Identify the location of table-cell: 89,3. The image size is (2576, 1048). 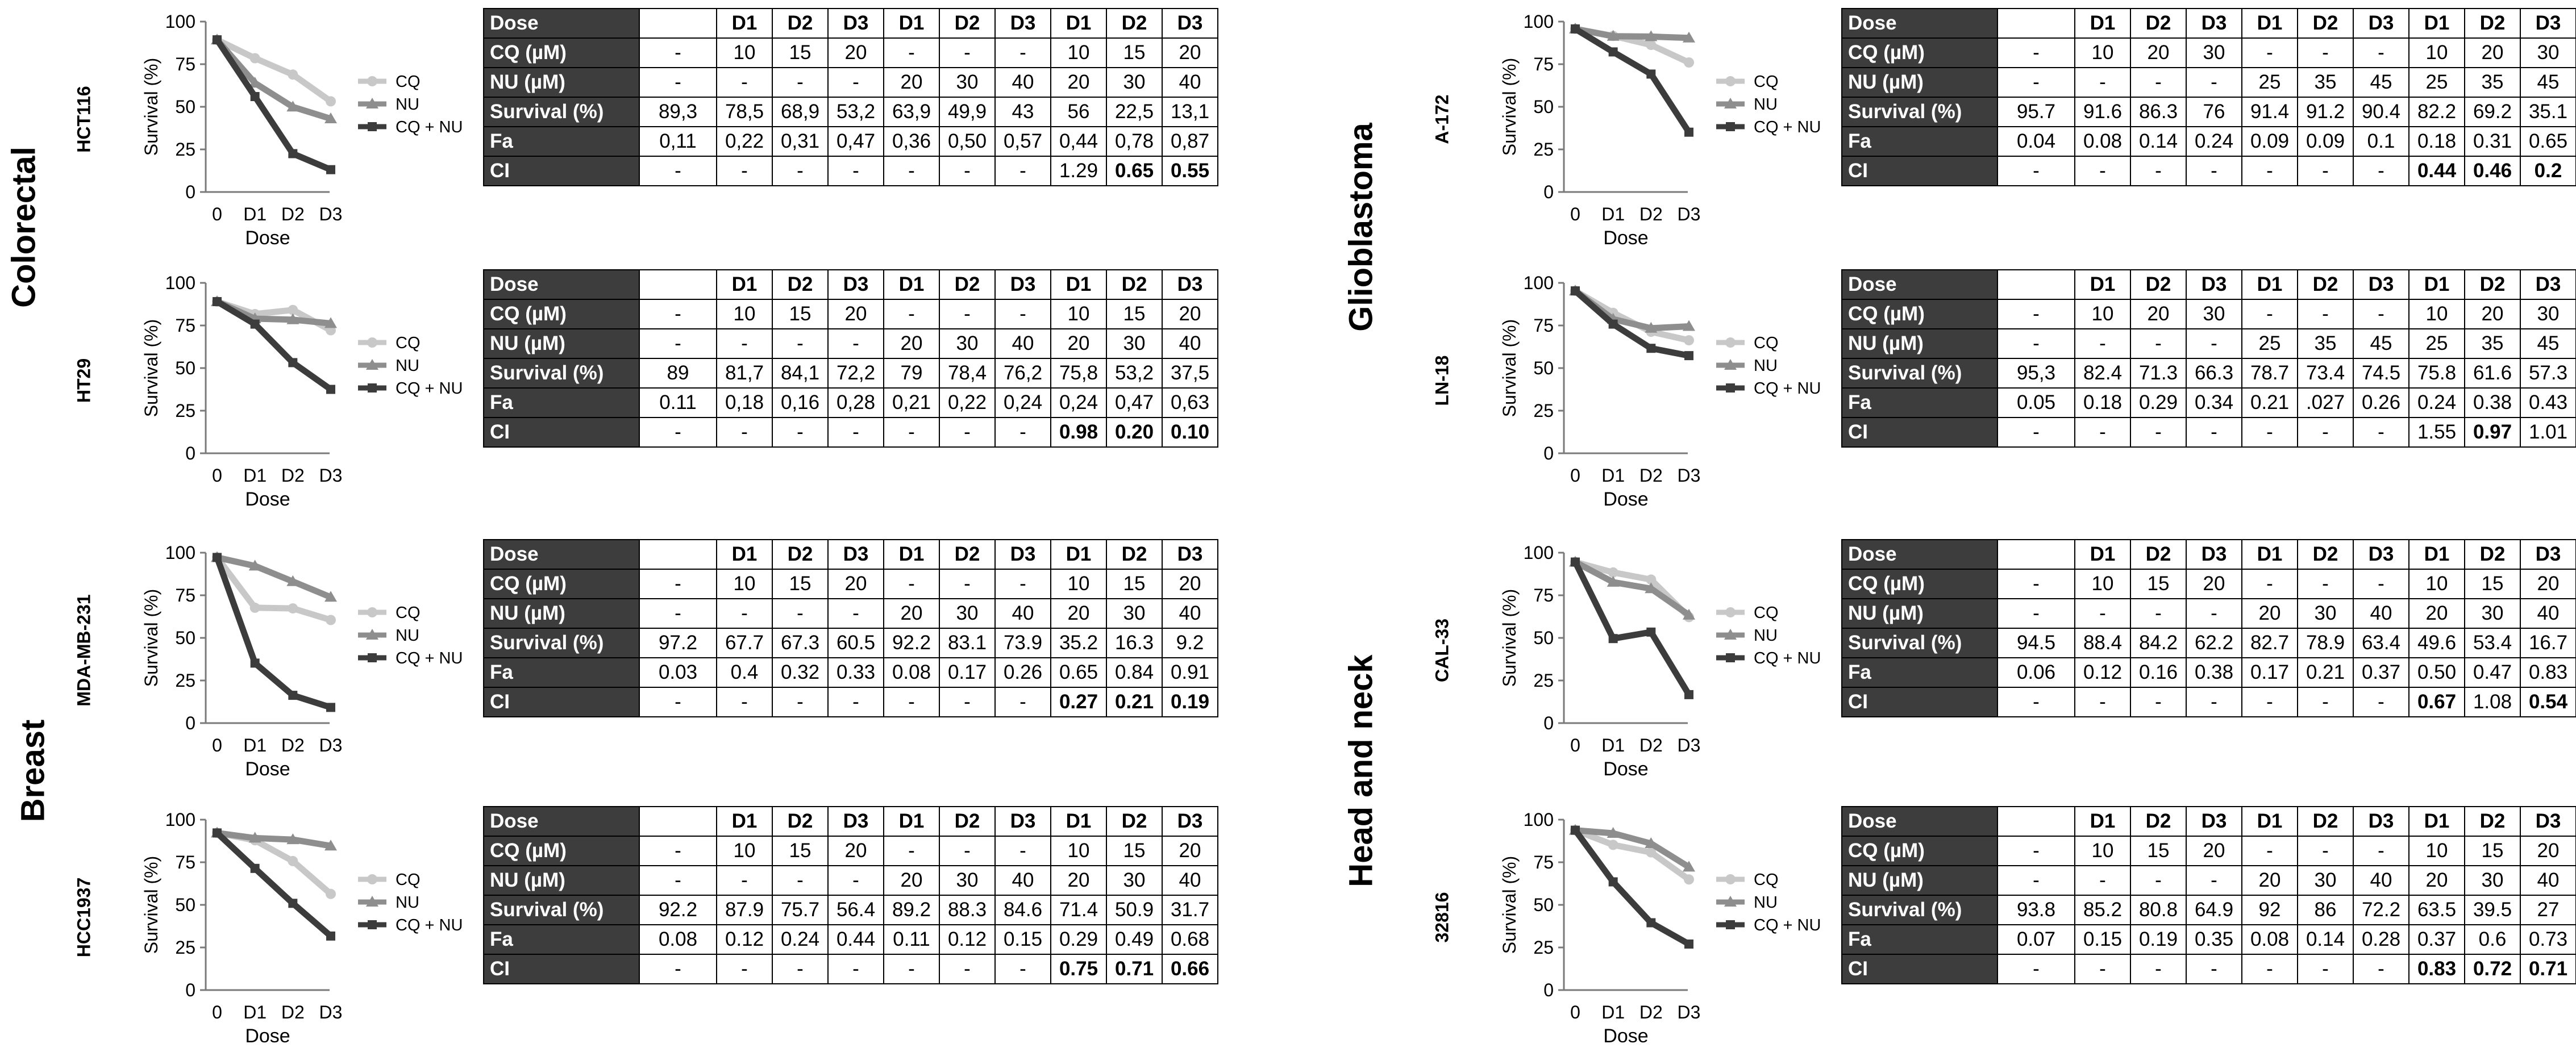
(678, 112).